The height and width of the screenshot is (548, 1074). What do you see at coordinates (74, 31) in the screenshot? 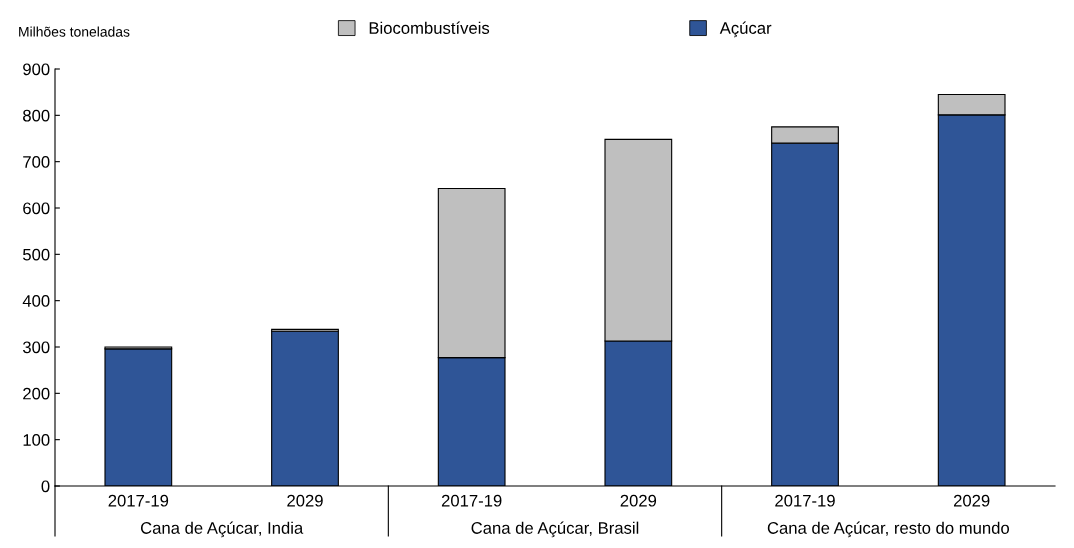
I see `y-axis-title: Milhões toneladas` at bounding box center [74, 31].